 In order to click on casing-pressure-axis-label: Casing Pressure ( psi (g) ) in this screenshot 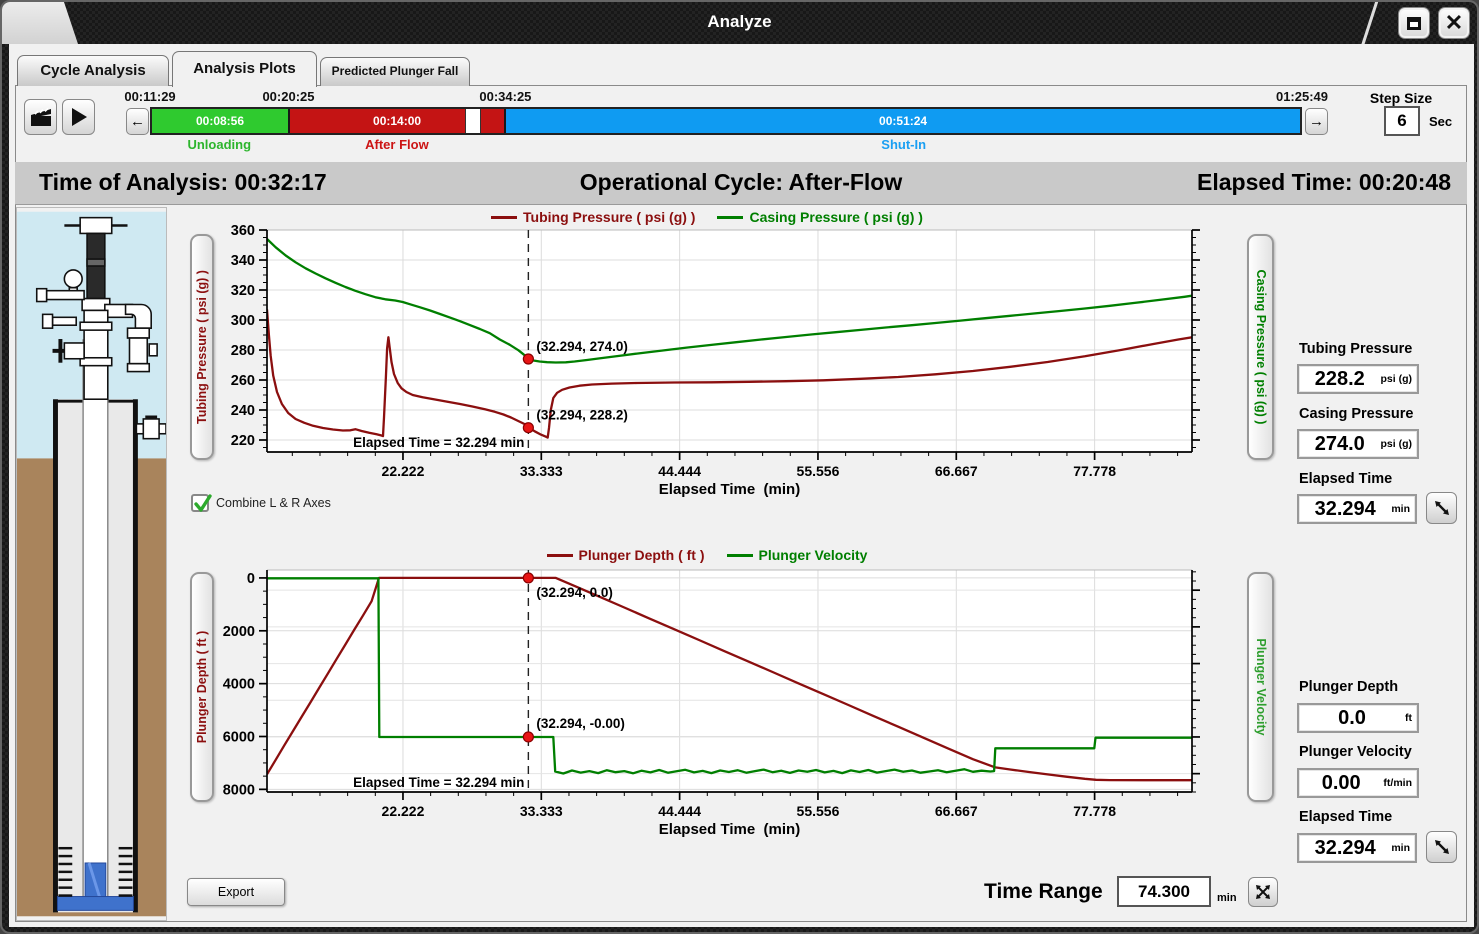, I will do `click(1260, 347)`.